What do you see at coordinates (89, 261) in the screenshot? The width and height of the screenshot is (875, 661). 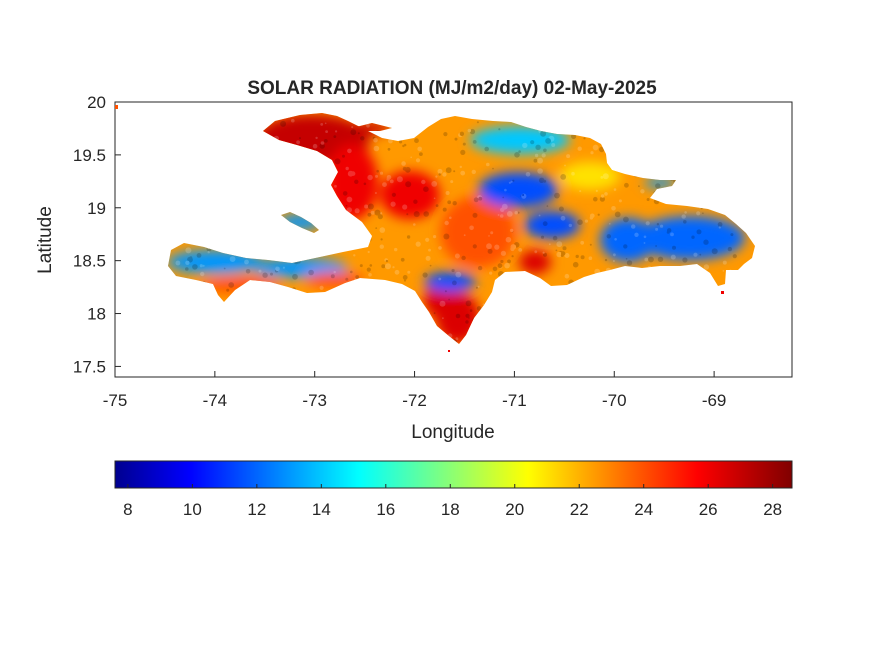 I see `y-tick-label: 18.5` at bounding box center [89, 261].